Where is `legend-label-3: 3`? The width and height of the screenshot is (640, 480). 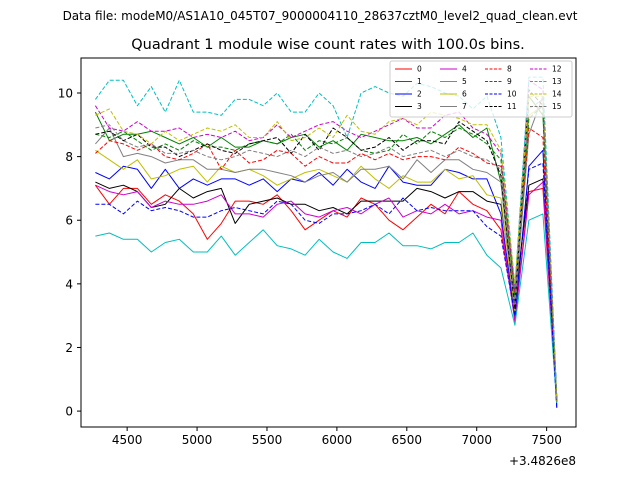
legend-label-3: 3 is located at coordinates (419, 106).